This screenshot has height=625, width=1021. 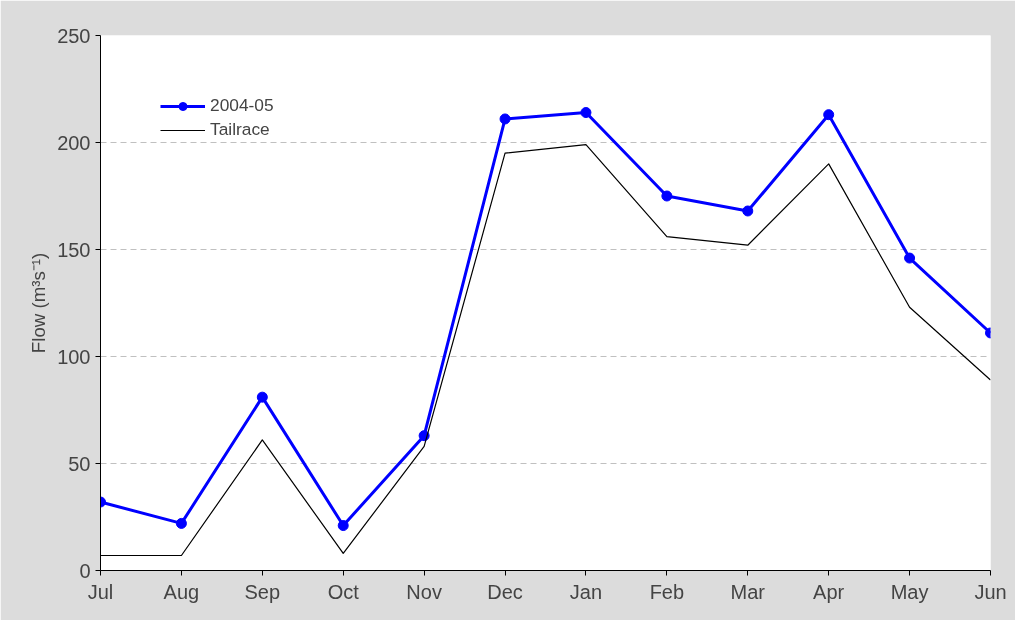 What do you see at coordinates (39, 303) in the screenshot?
I see `y-axis-title: Flow (m³s⁻¹)` at bounding box center [39, 303].